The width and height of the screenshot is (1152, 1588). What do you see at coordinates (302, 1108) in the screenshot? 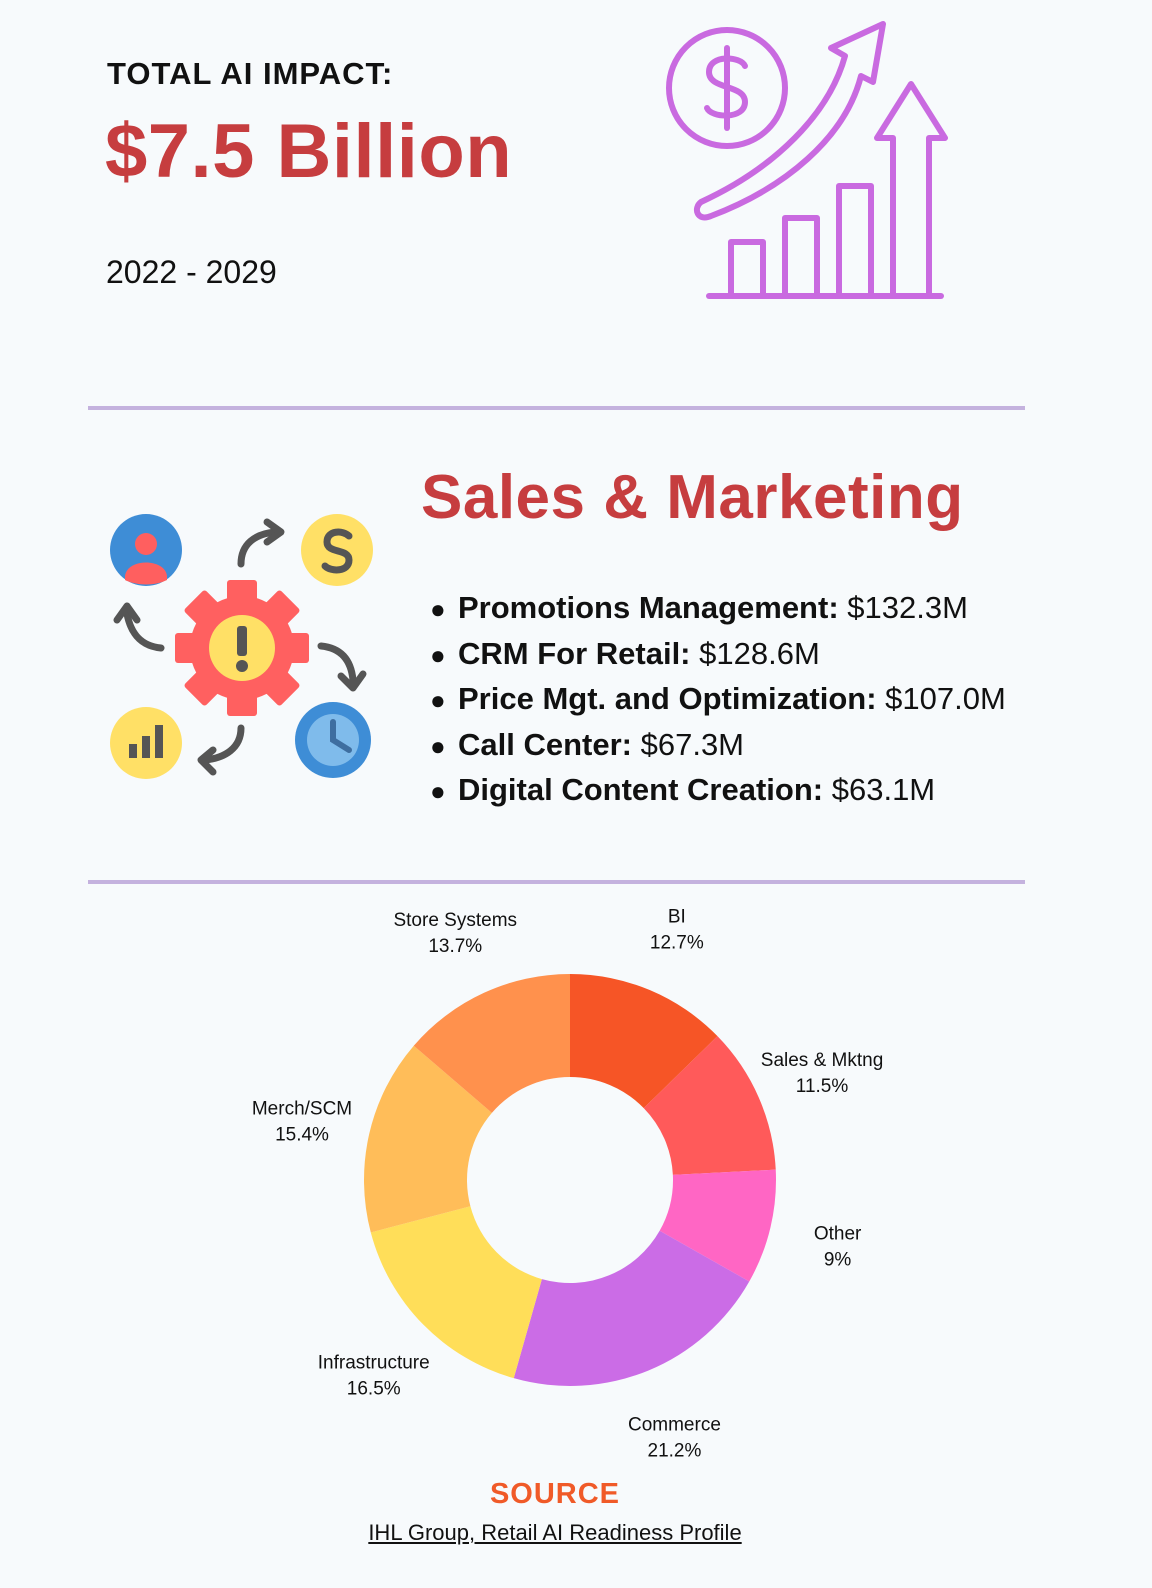
I see `slice-category: Merch/SCM` at bounding box center [302, 1108].